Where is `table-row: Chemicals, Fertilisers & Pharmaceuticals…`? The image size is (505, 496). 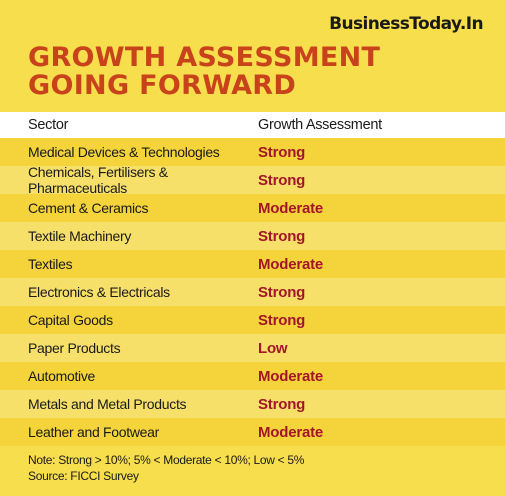
table-row: Chemicals, Fertilisers & Pharmaceuticals… is located at coordinates (252, 180).